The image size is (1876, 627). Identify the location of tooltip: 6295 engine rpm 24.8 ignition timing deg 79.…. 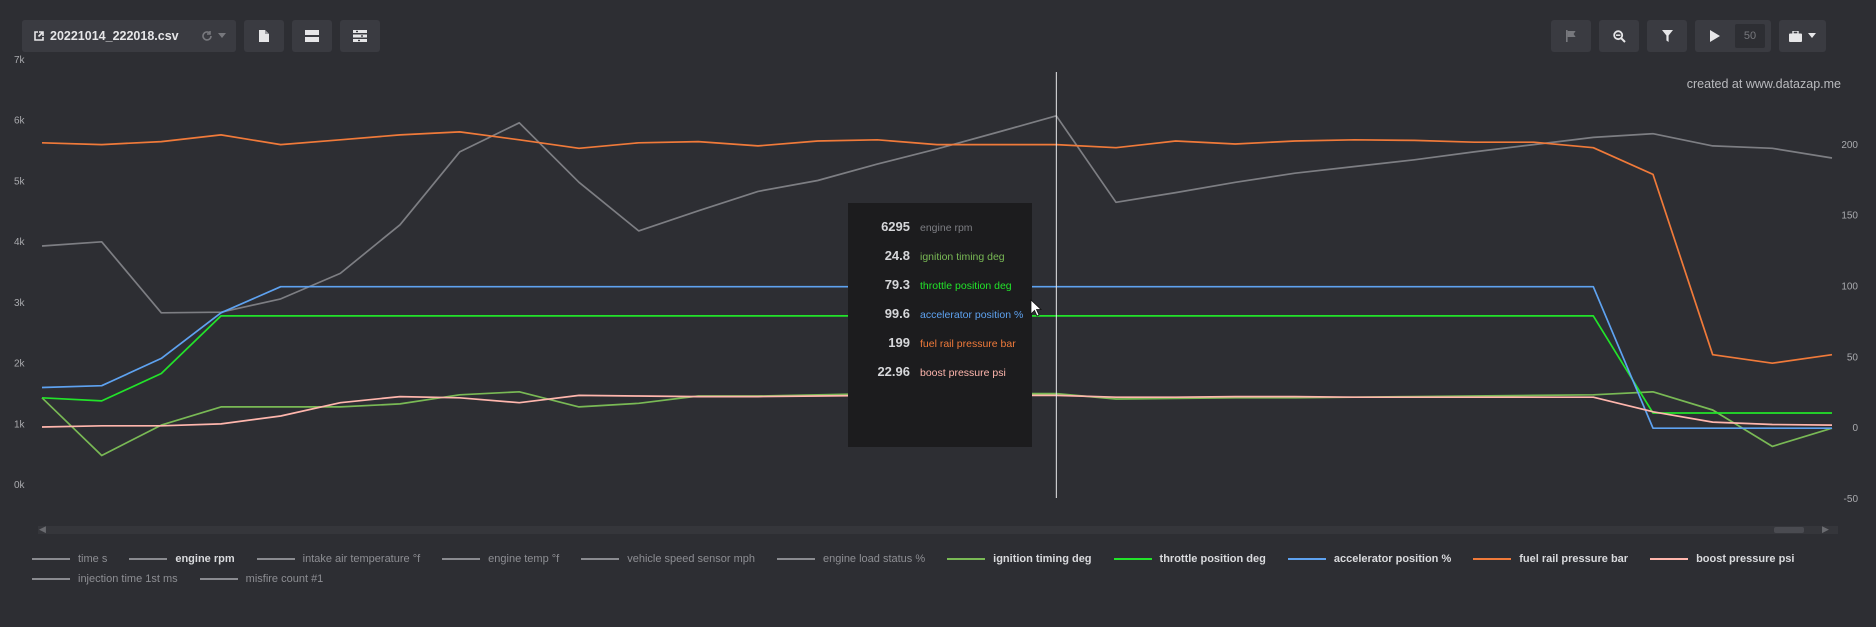
(940, 325).